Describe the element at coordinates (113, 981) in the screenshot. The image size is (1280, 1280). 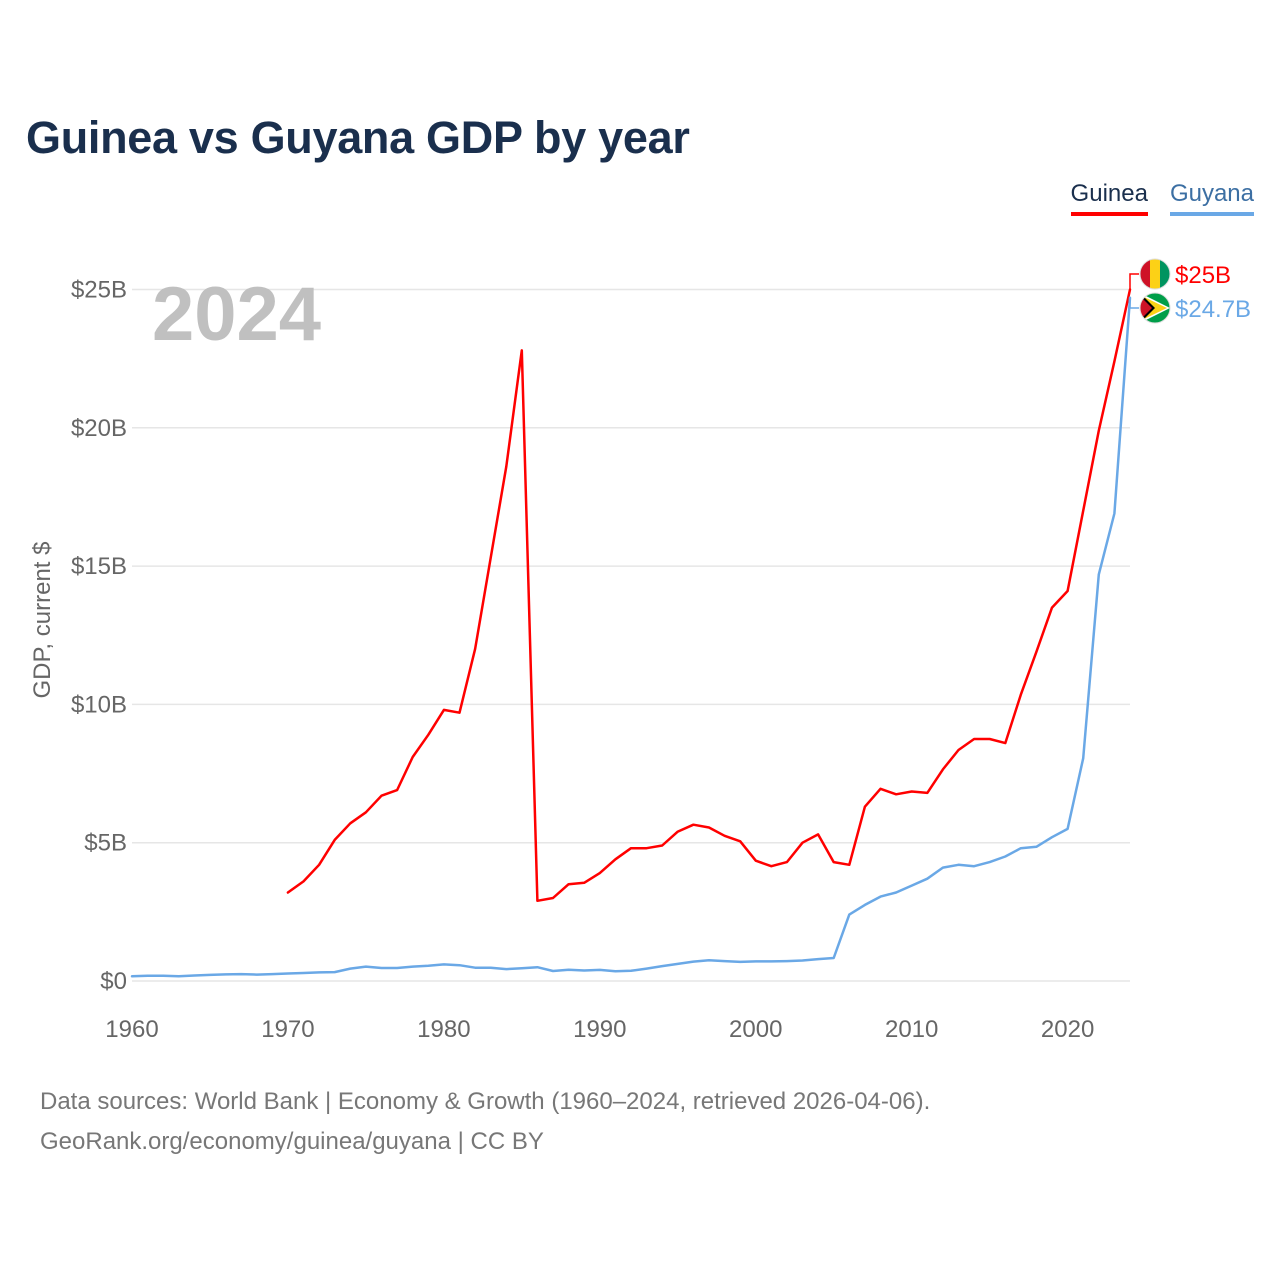
I see `y-tick-label: $0` at that location.